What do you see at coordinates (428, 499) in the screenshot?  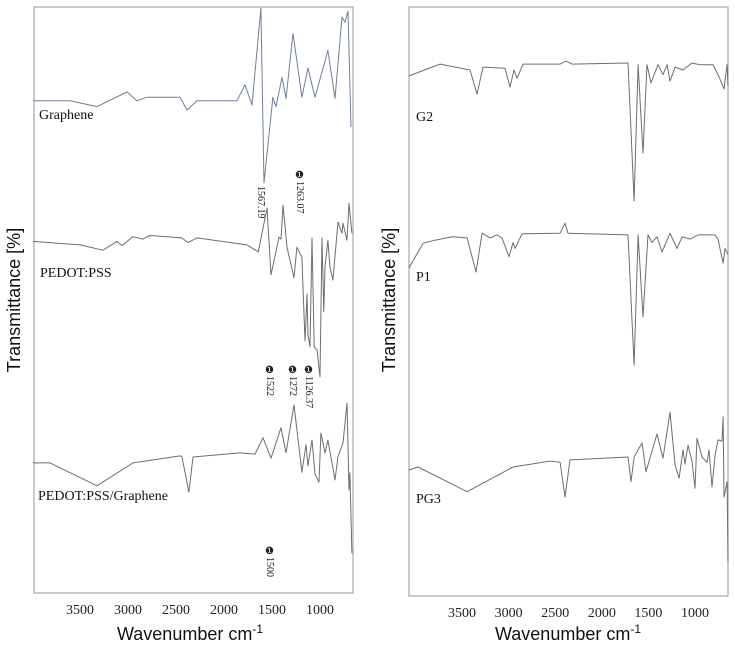 I see `series-label-pg3: PG3` at bounding box center [428, 499].